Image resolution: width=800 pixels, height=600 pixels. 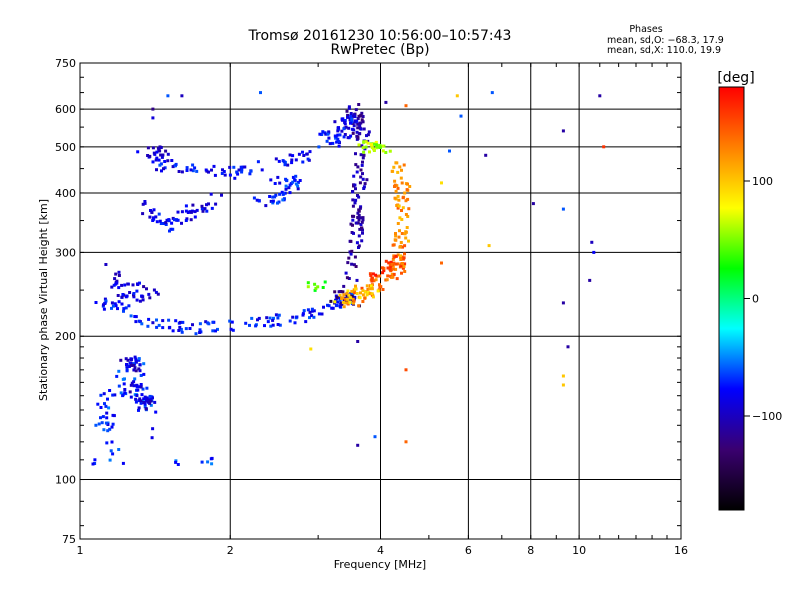 I want to click on x-tick-label: 16, so click(x=681, y=550).